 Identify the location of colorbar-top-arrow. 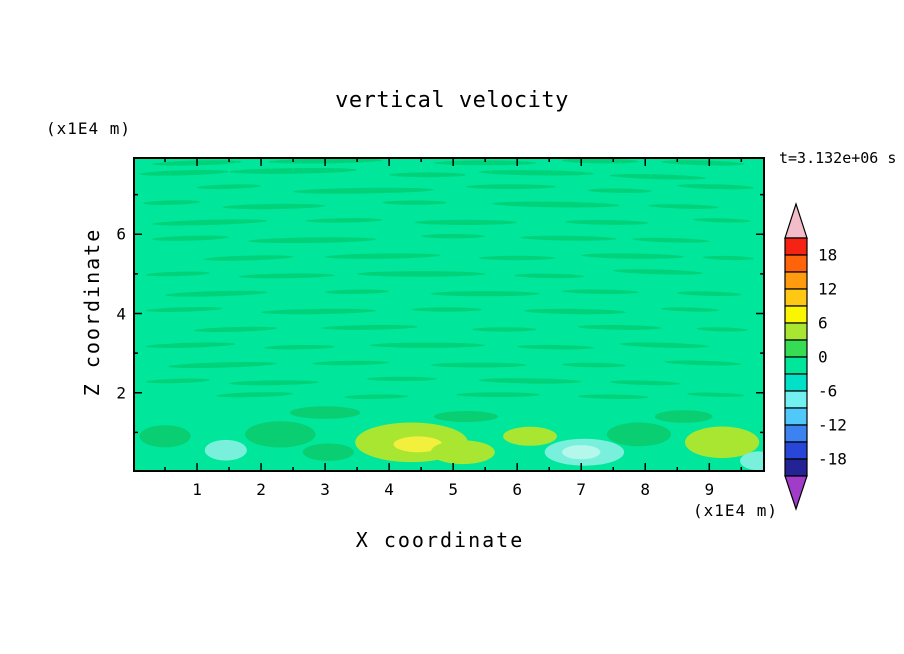
(796, 220).